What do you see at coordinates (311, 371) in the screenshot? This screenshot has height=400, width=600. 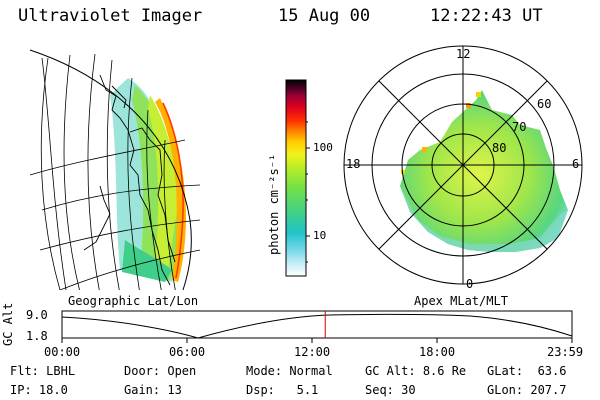 I see `status-mode-value: Normal` at bounding box center [311, 371].